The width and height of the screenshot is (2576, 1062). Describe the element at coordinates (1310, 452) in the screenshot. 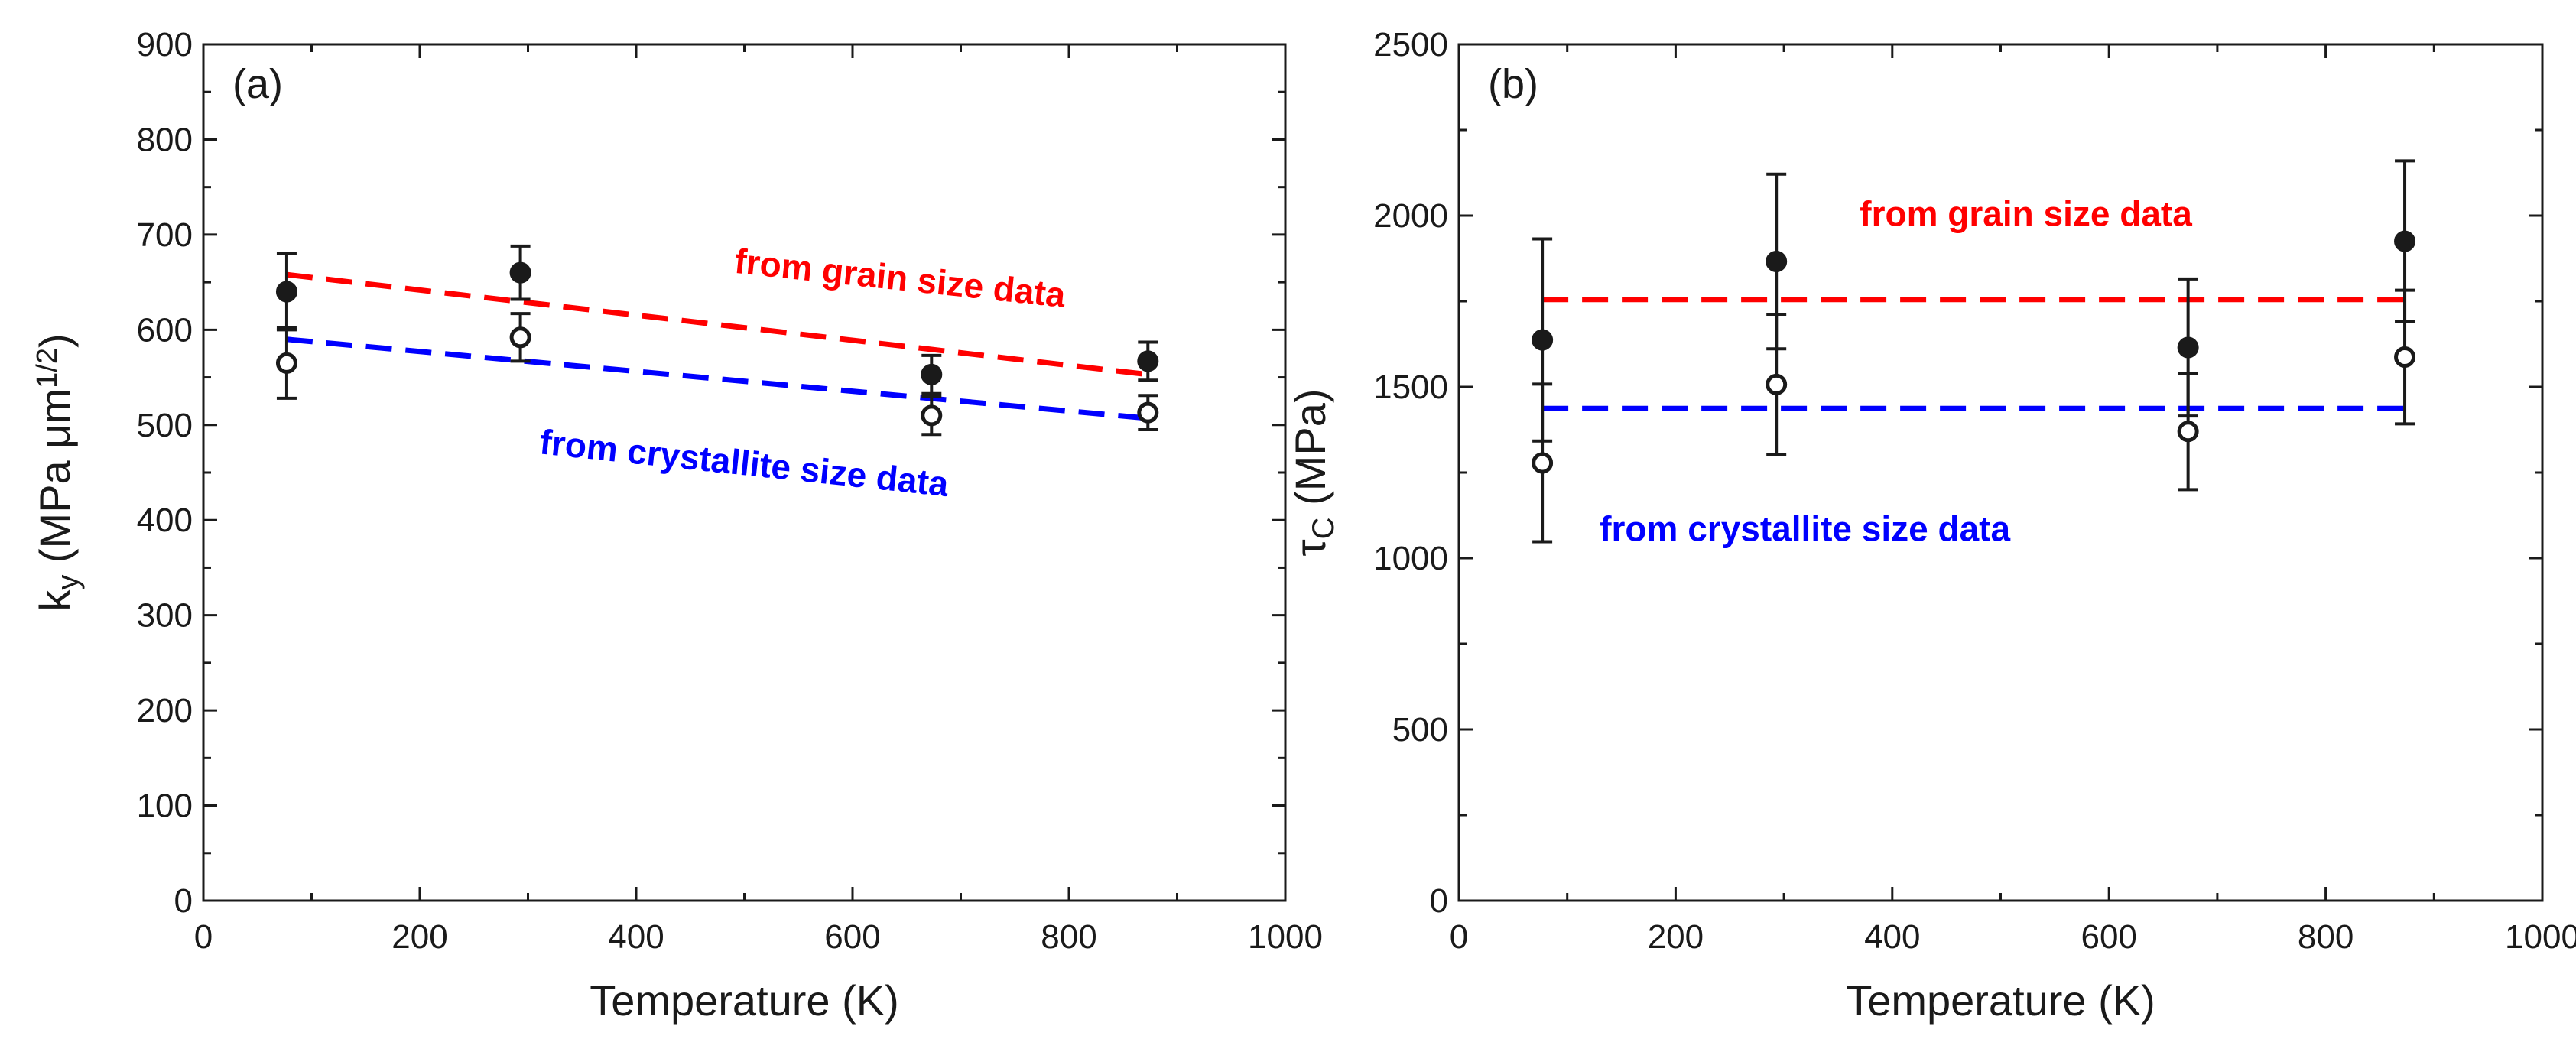

I see `y-title-units: (MPa)` at that location.